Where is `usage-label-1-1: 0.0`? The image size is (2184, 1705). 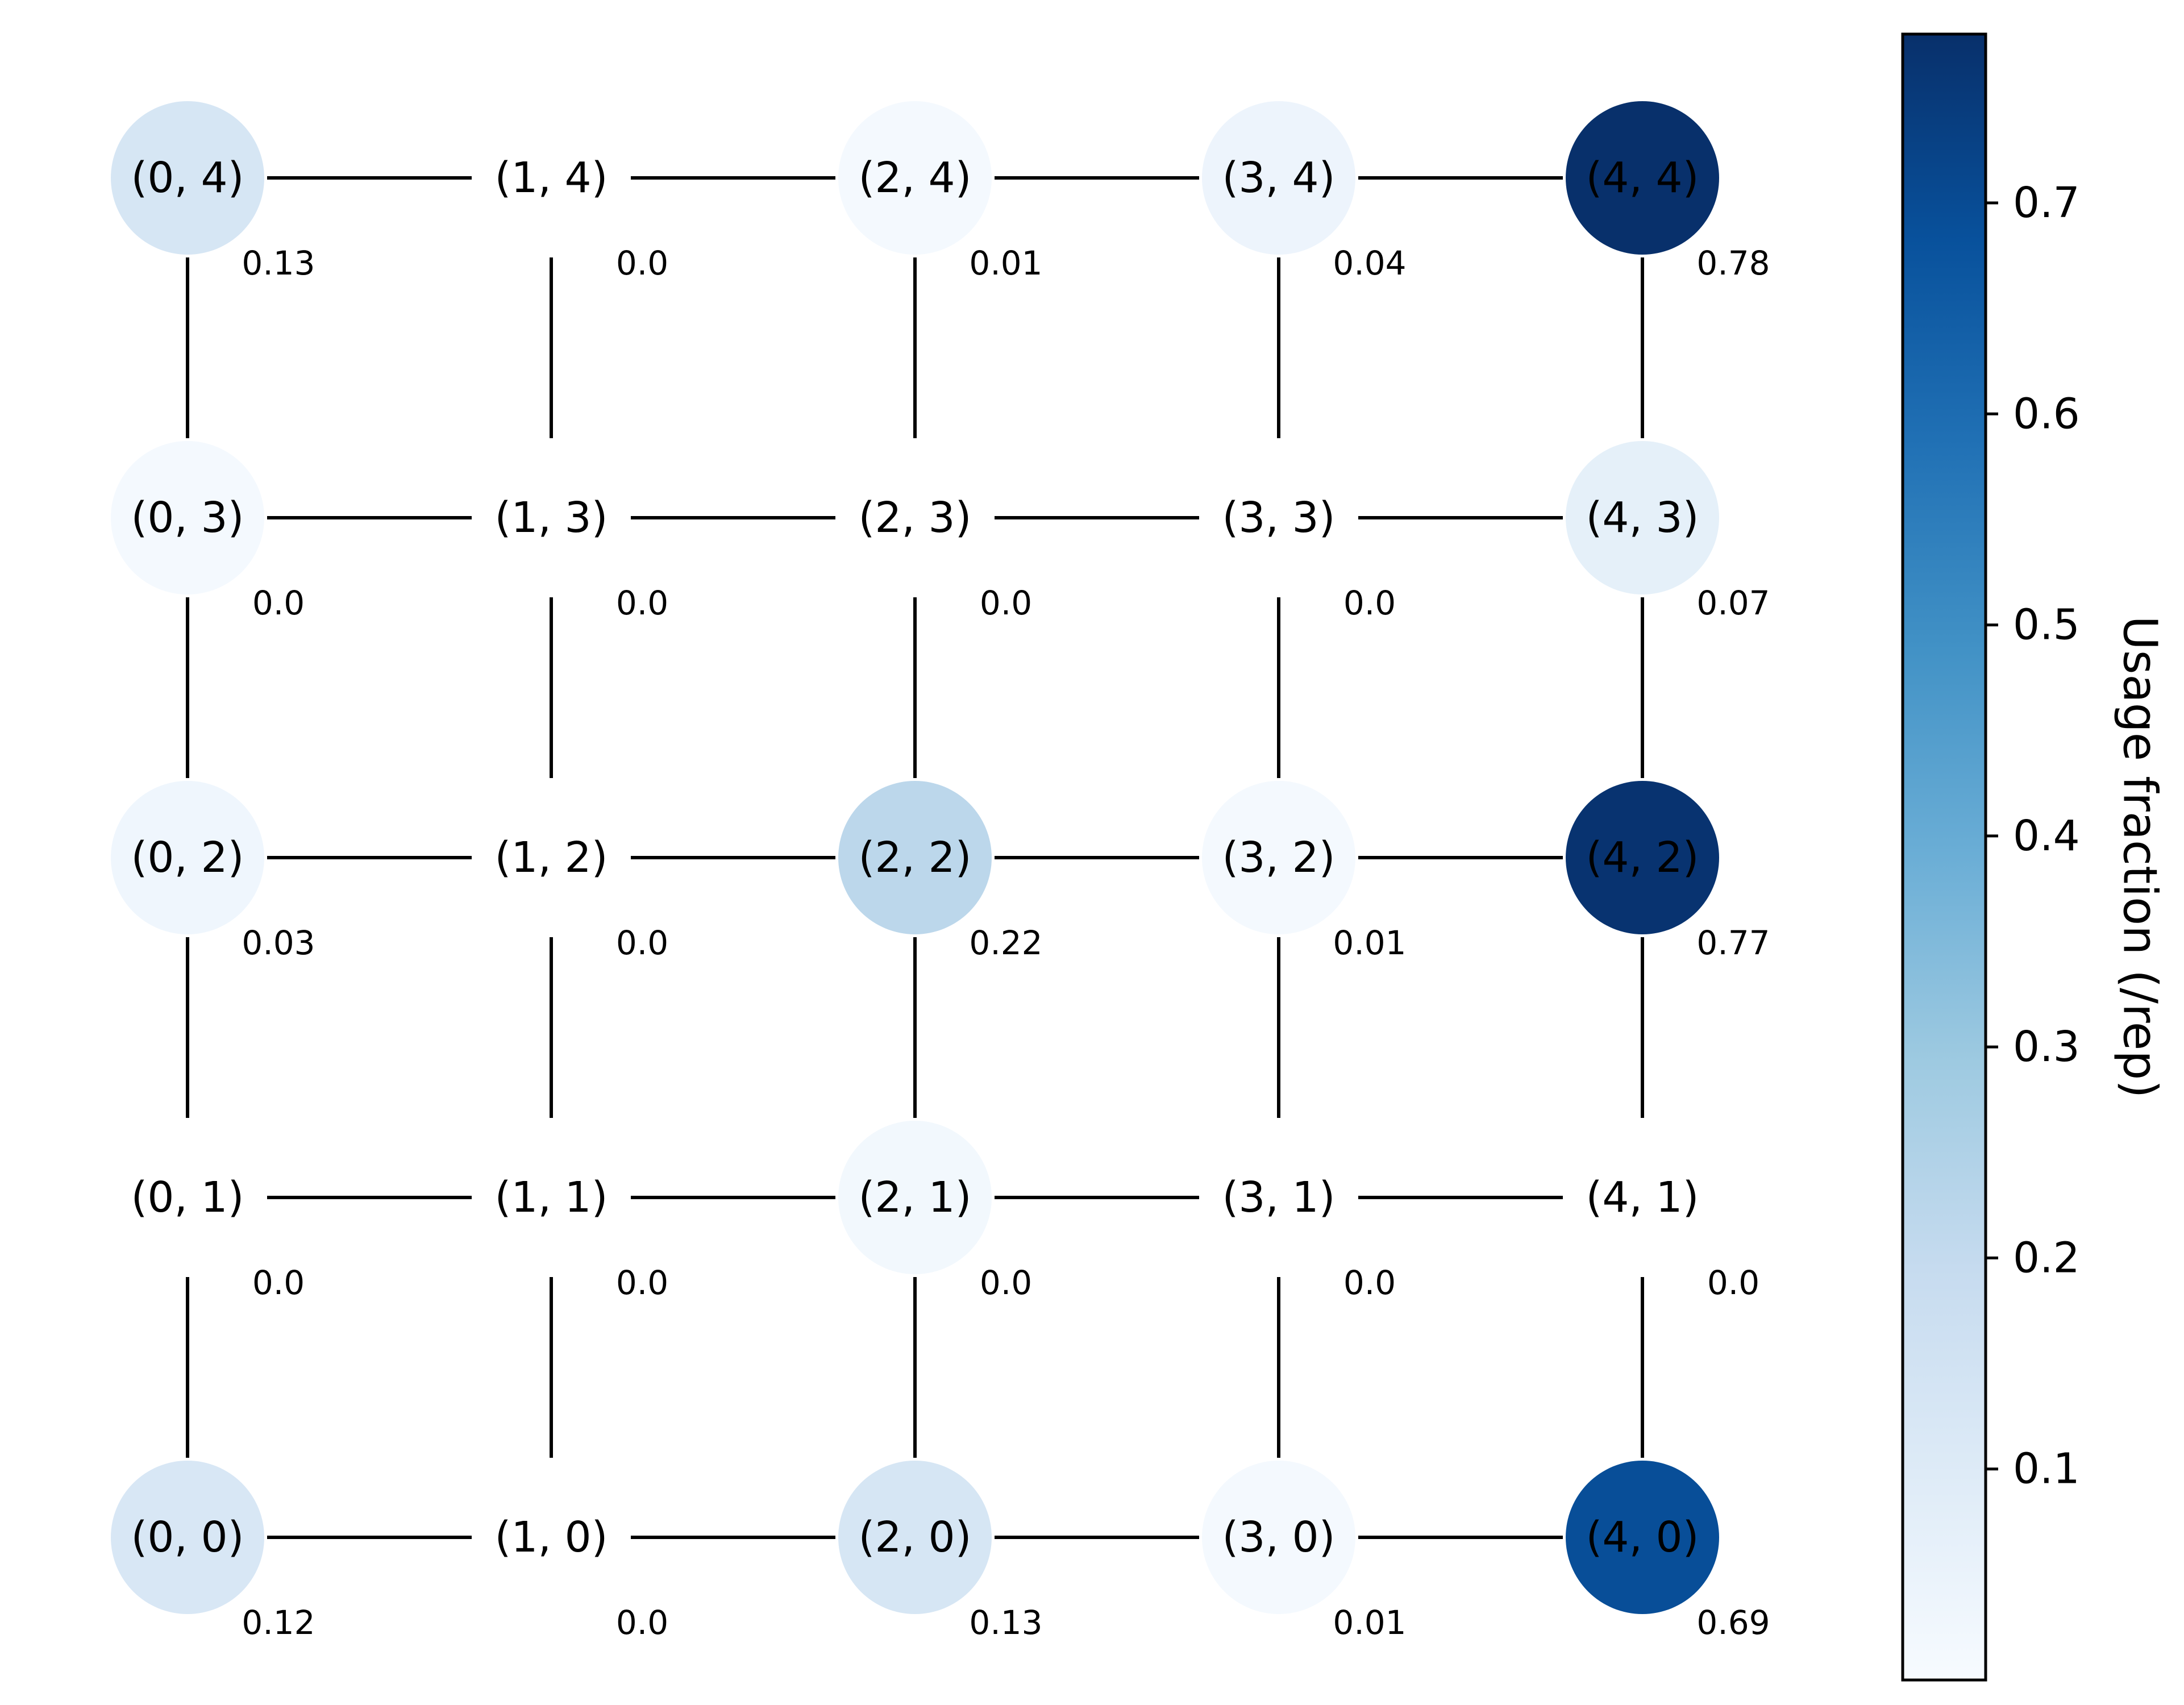
usage-label-1-1: 0.0 is located at coordinates (642, 1282).